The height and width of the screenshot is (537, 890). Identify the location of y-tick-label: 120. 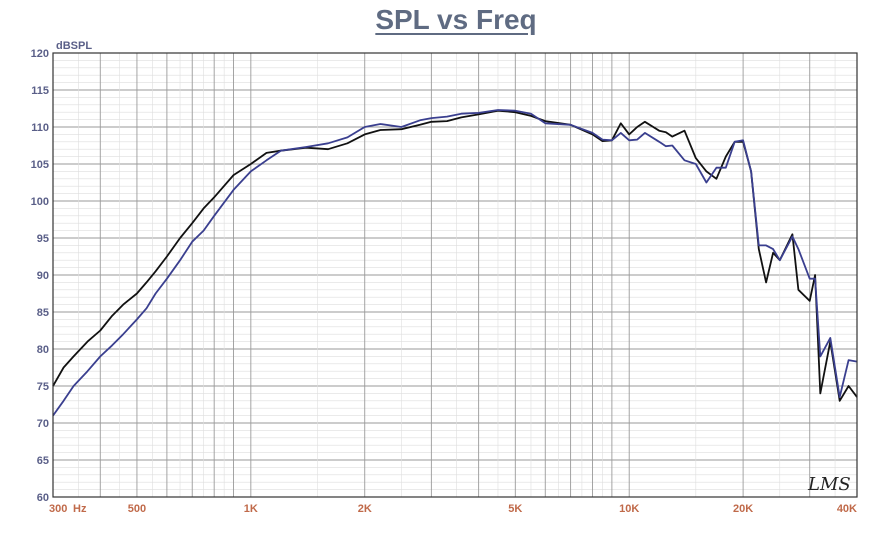
(40, 54).